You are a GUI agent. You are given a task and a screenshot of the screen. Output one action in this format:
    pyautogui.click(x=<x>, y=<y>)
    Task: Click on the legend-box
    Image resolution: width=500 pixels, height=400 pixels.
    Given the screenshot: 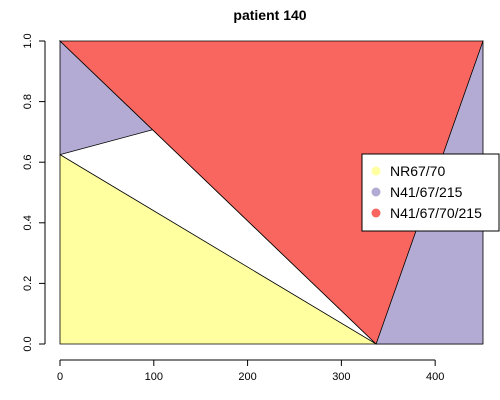 What is the action you would take?
    pyautogui.click(x=430, y=192)
    